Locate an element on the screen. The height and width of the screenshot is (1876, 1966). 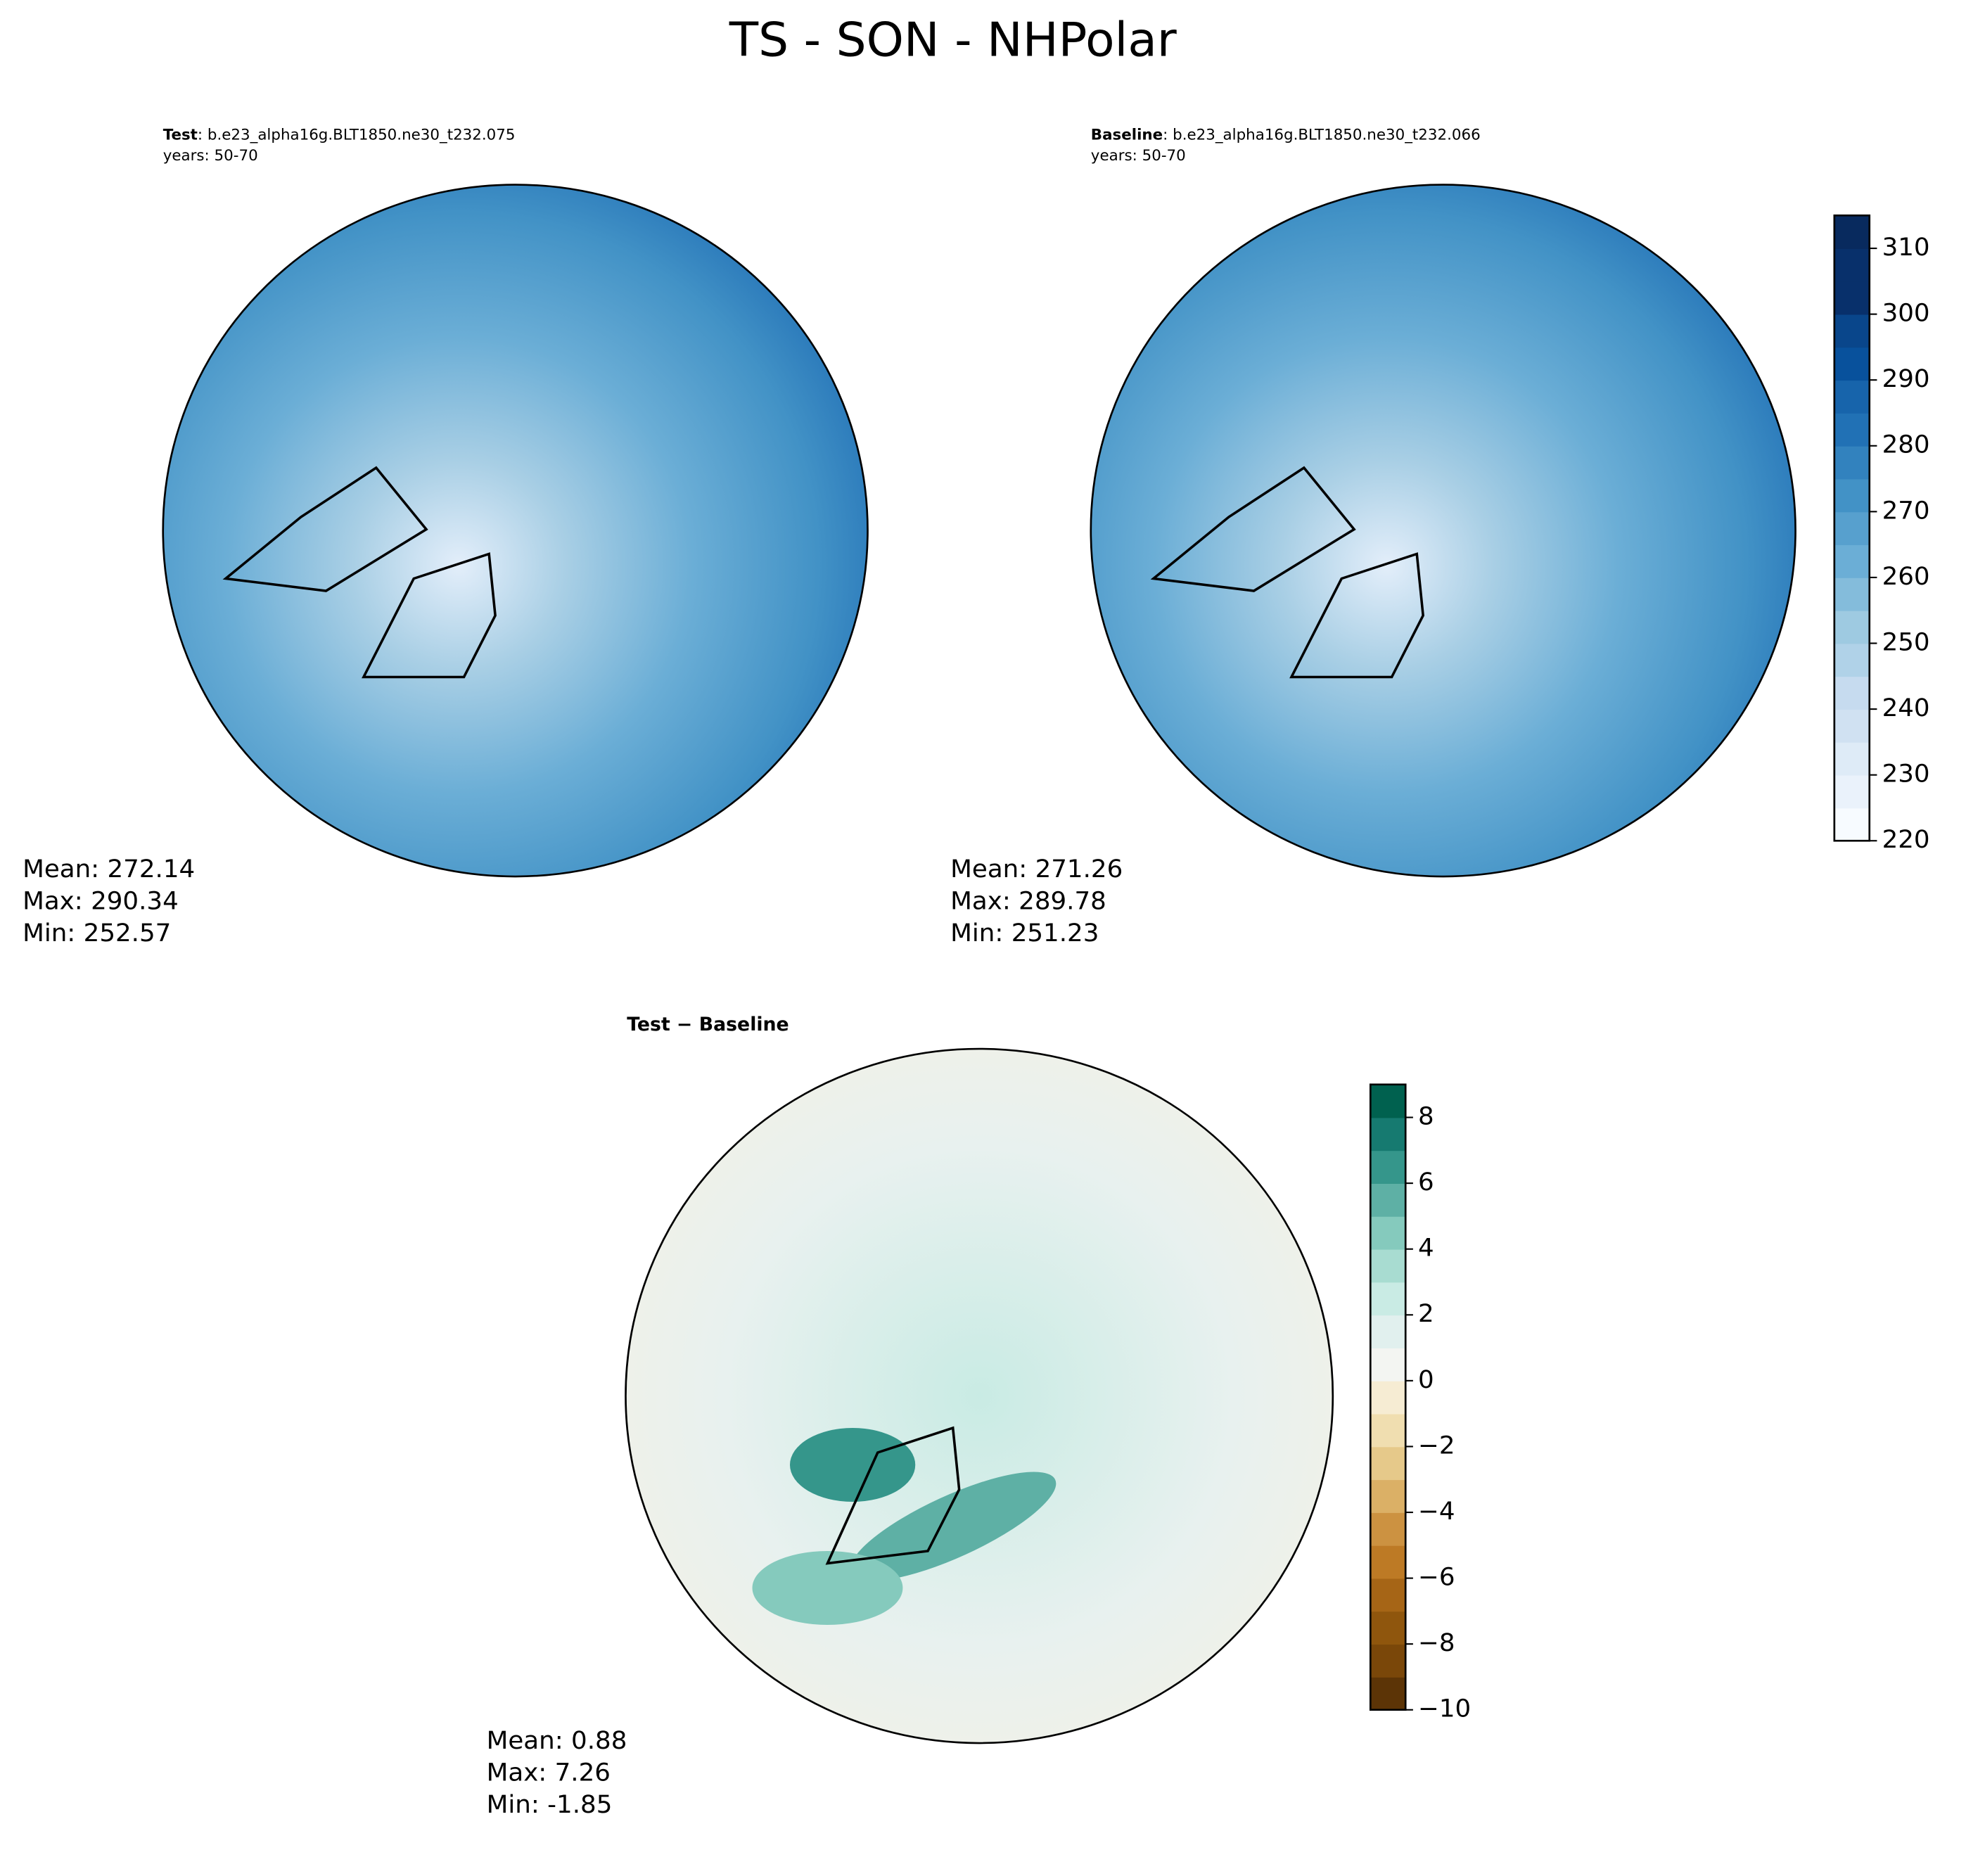
colorbar-tick-label: 300 is located at coordinates (1906, 313).